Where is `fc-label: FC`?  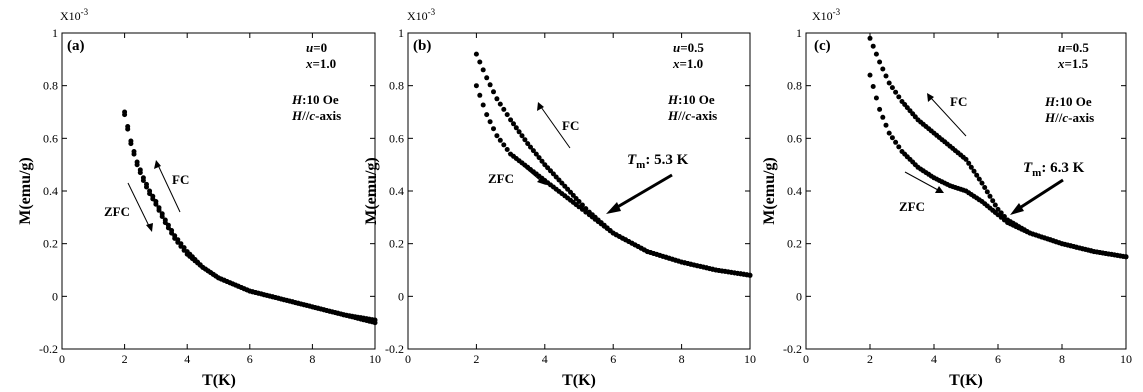 fc-label: FC is located at coordinates (570, 125).